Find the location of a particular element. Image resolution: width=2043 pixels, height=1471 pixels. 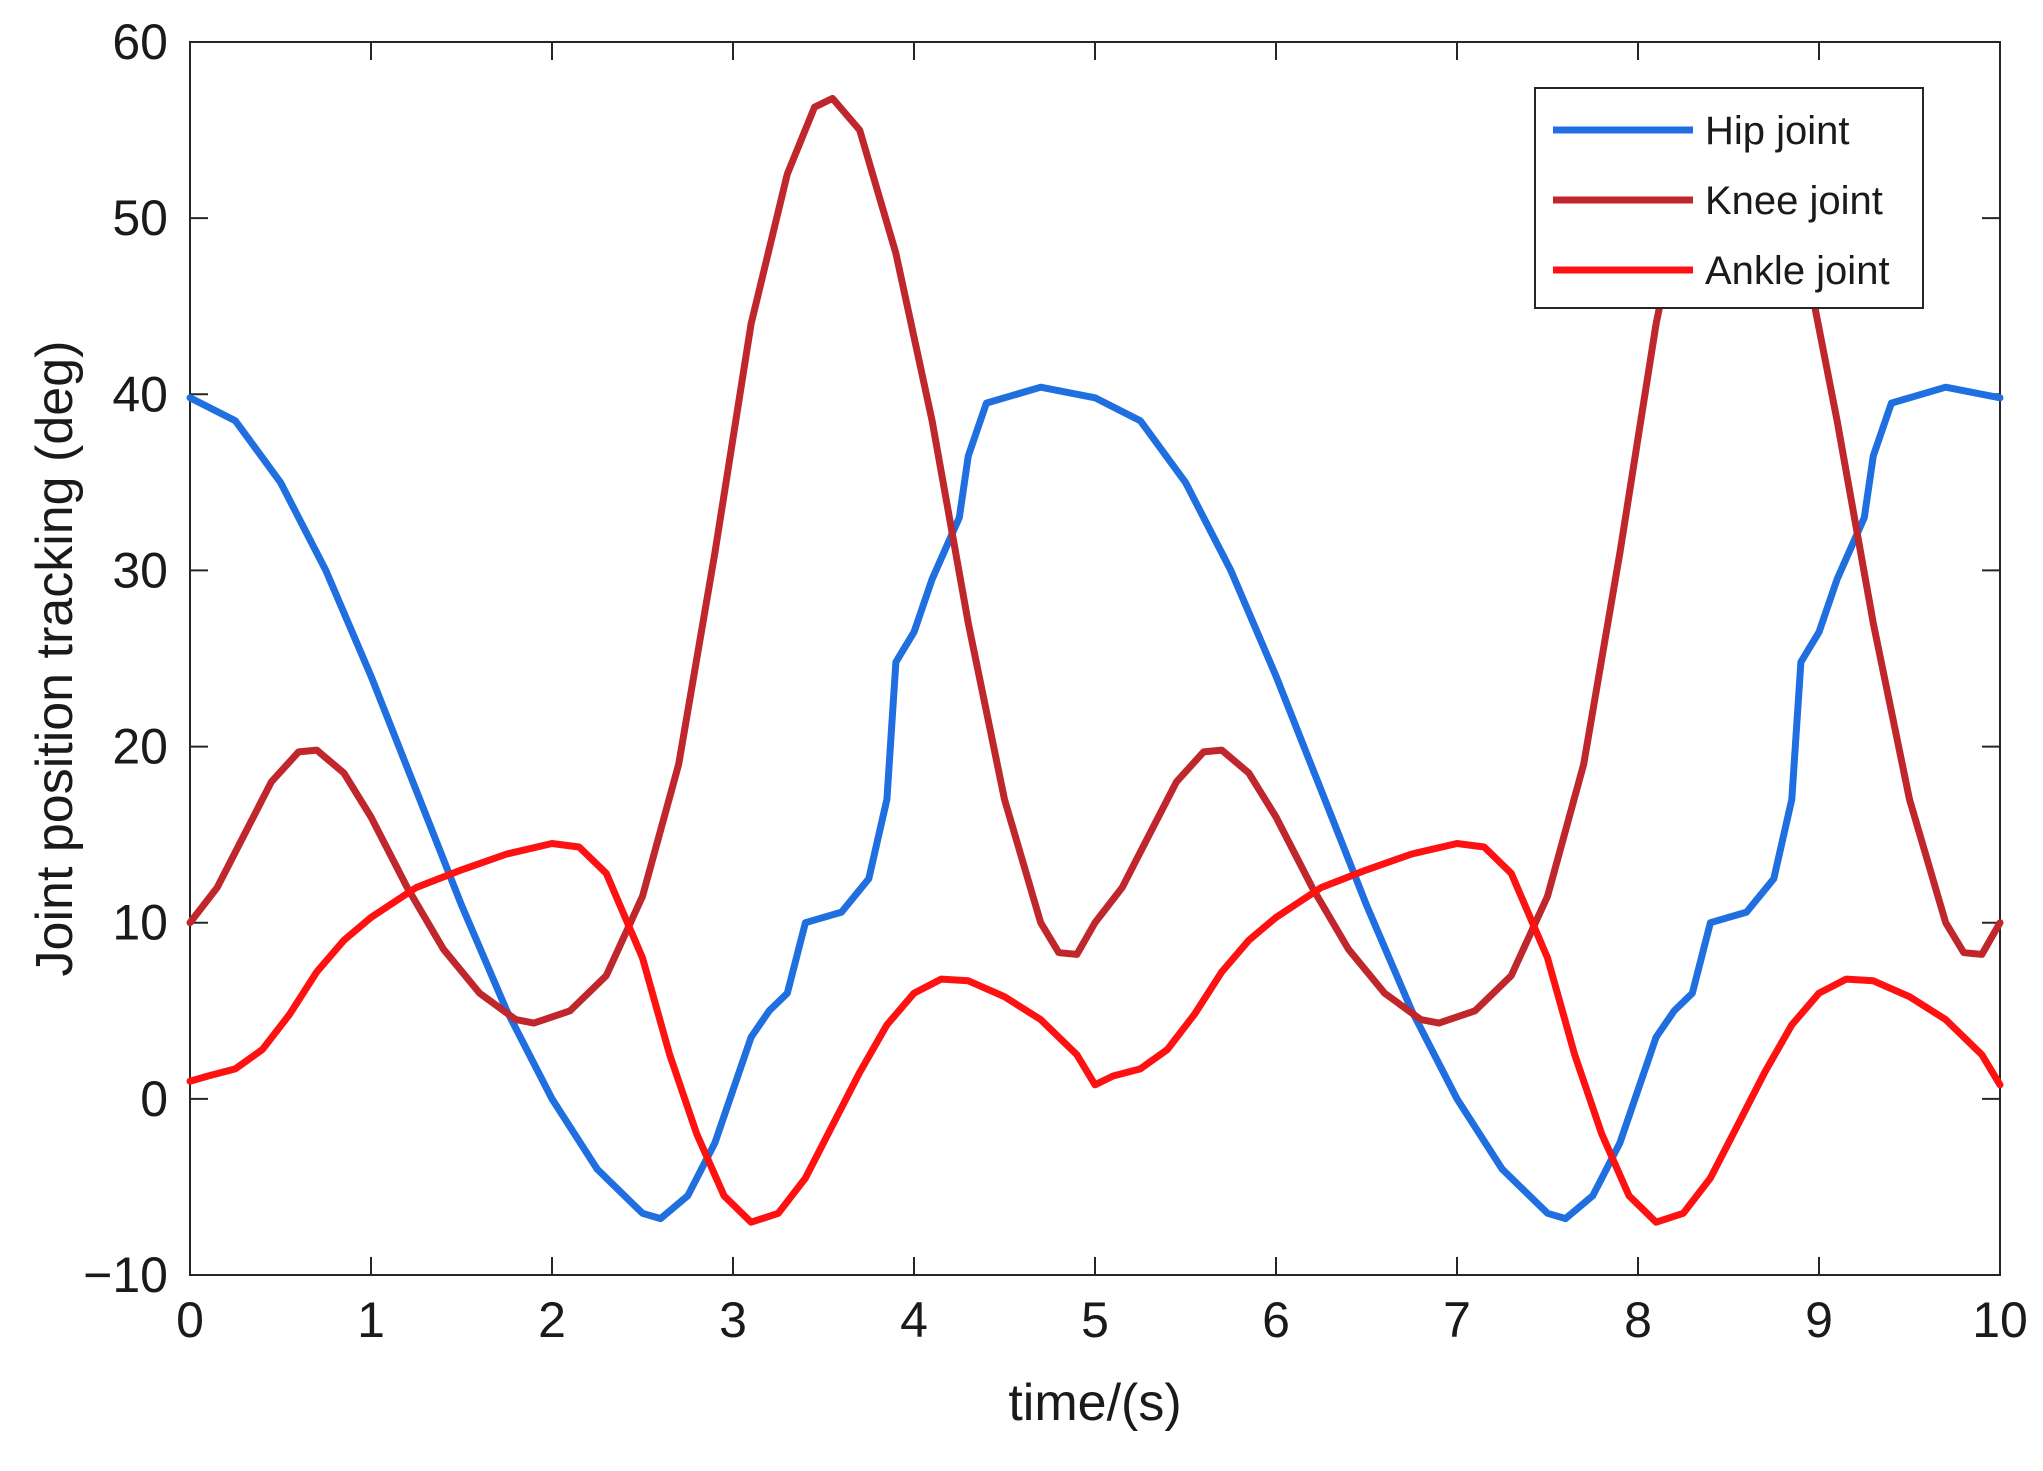

y-tick-label: 40 is located at coordinates (140, 394).